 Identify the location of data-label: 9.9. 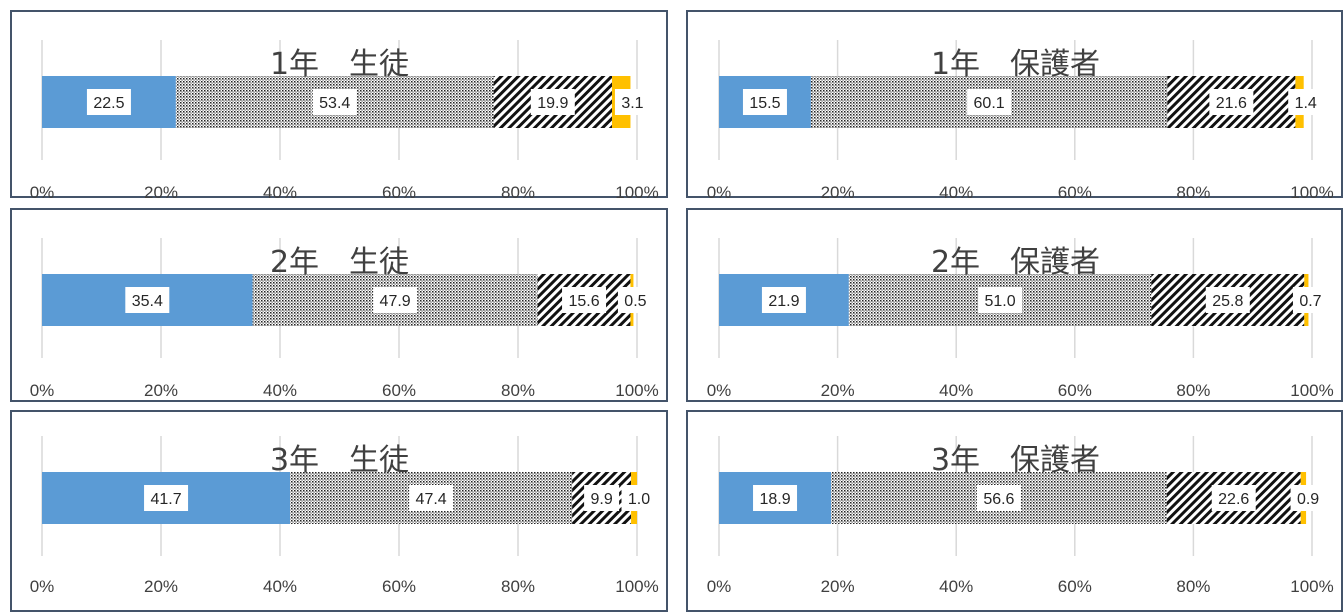
(602, 498).